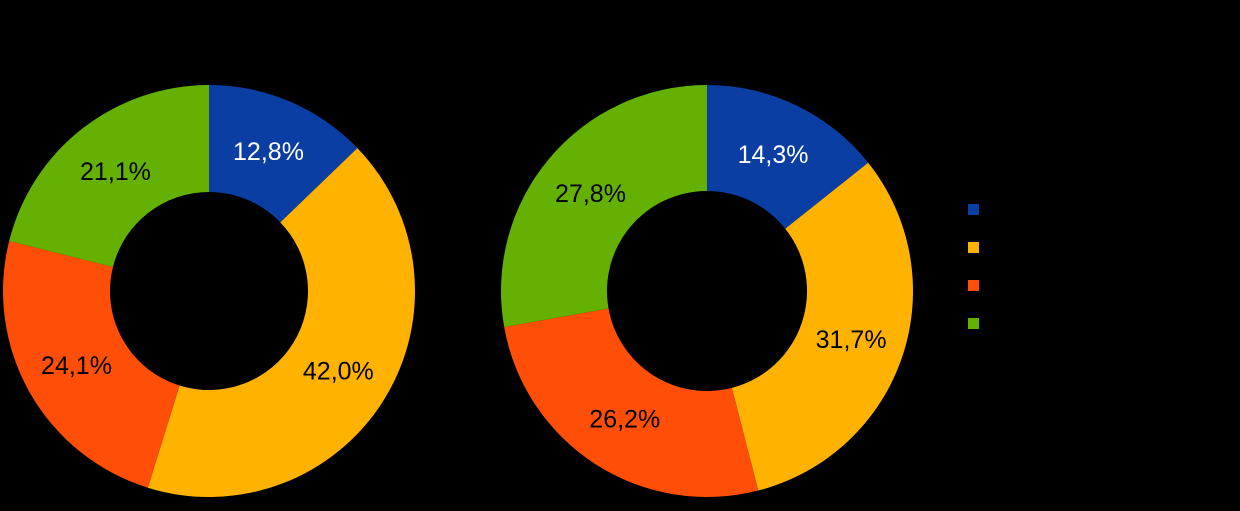 This screenshot has width=1240, height=511. What do you see at coordinates (973, 266) in the screenshot?
I see `legend` at bounding box center [973, 266].